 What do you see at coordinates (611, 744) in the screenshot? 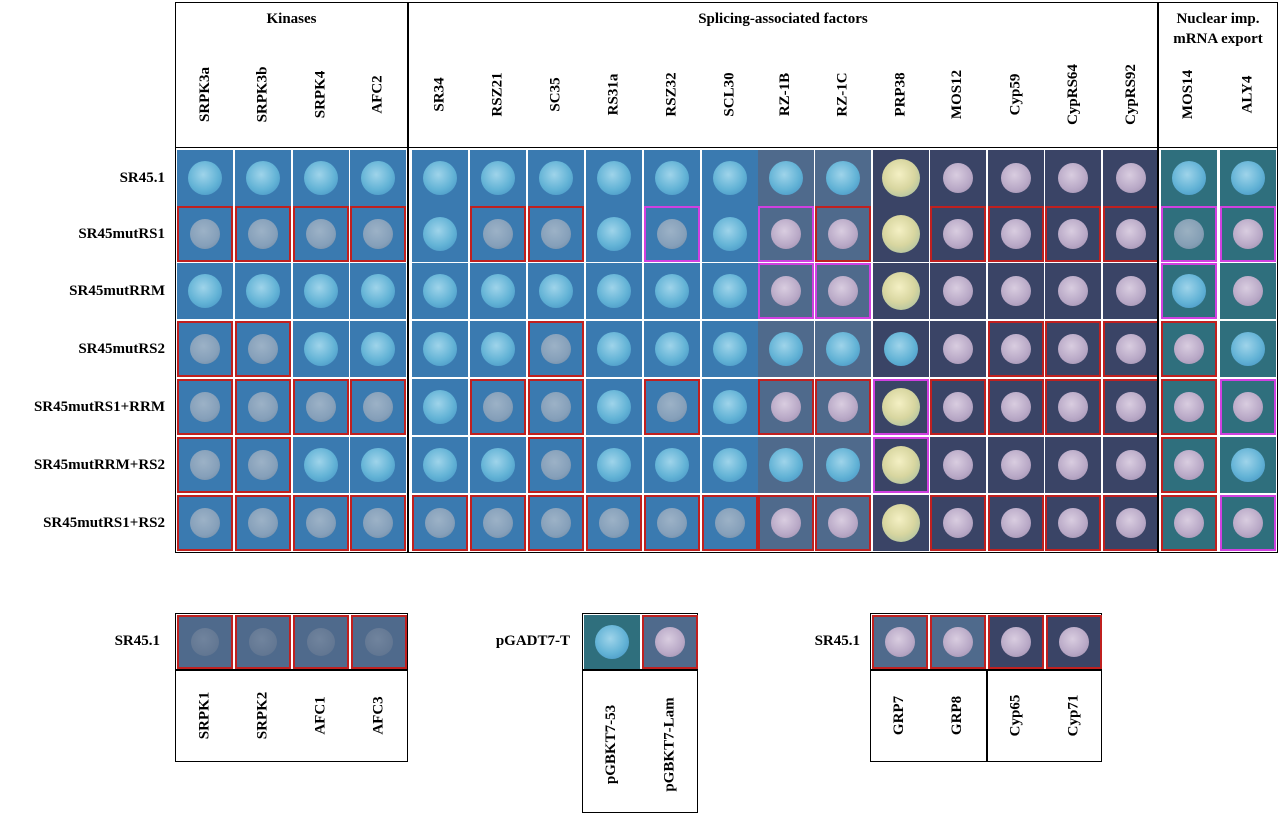
I see `column-pgbkt7-53: pGBKT7-53` at bounding box center [611, 744].